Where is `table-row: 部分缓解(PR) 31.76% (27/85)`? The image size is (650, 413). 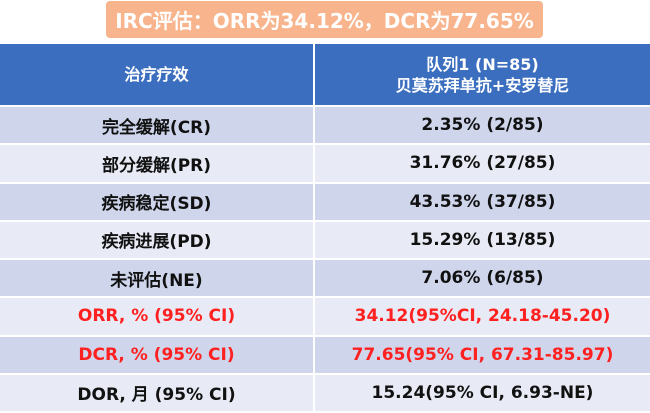 table-row: 部分缓解(PR) 31.76% (27/85) is located at coordinates (325, 164).